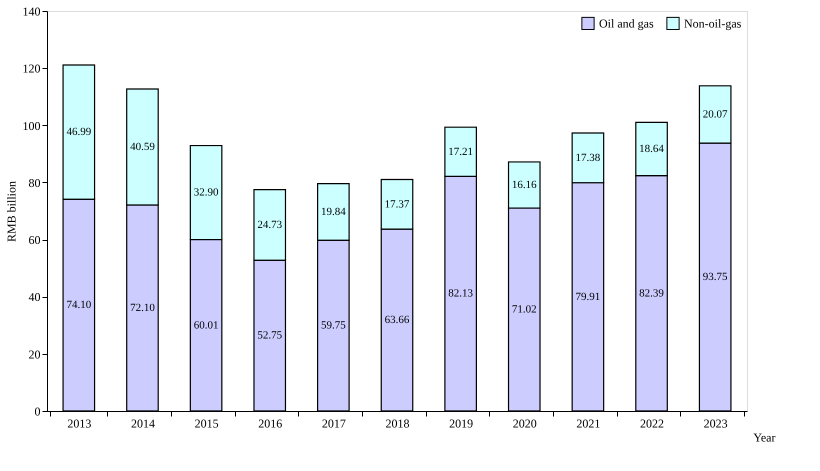  What do you see at coordinates (626, 23) in the screenshot?
I see `legend-label: Oil and gas` at bounding box center [626, 23].